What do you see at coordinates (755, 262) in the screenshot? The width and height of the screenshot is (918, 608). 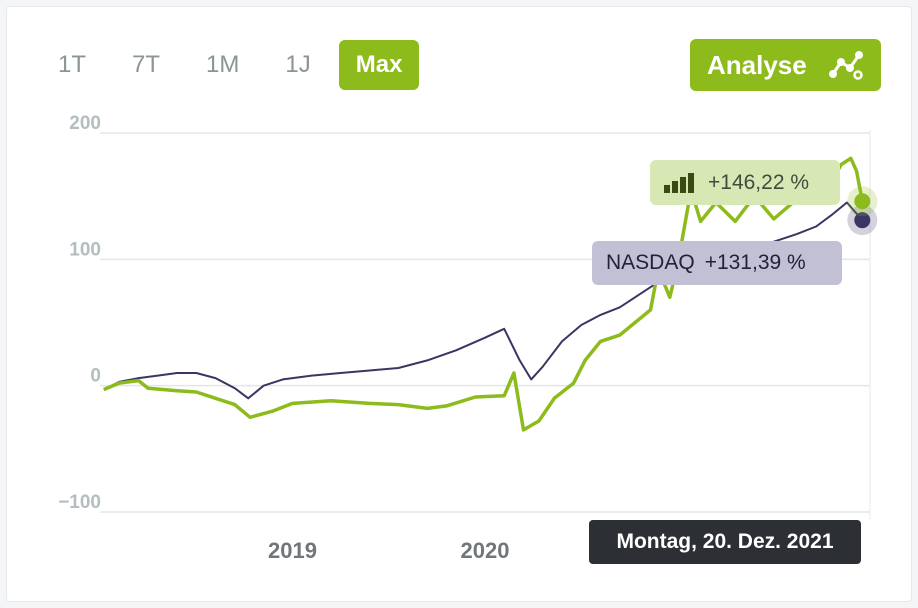 I see `benchmark-value: +131,39 %` at bounding box center [755, 262].